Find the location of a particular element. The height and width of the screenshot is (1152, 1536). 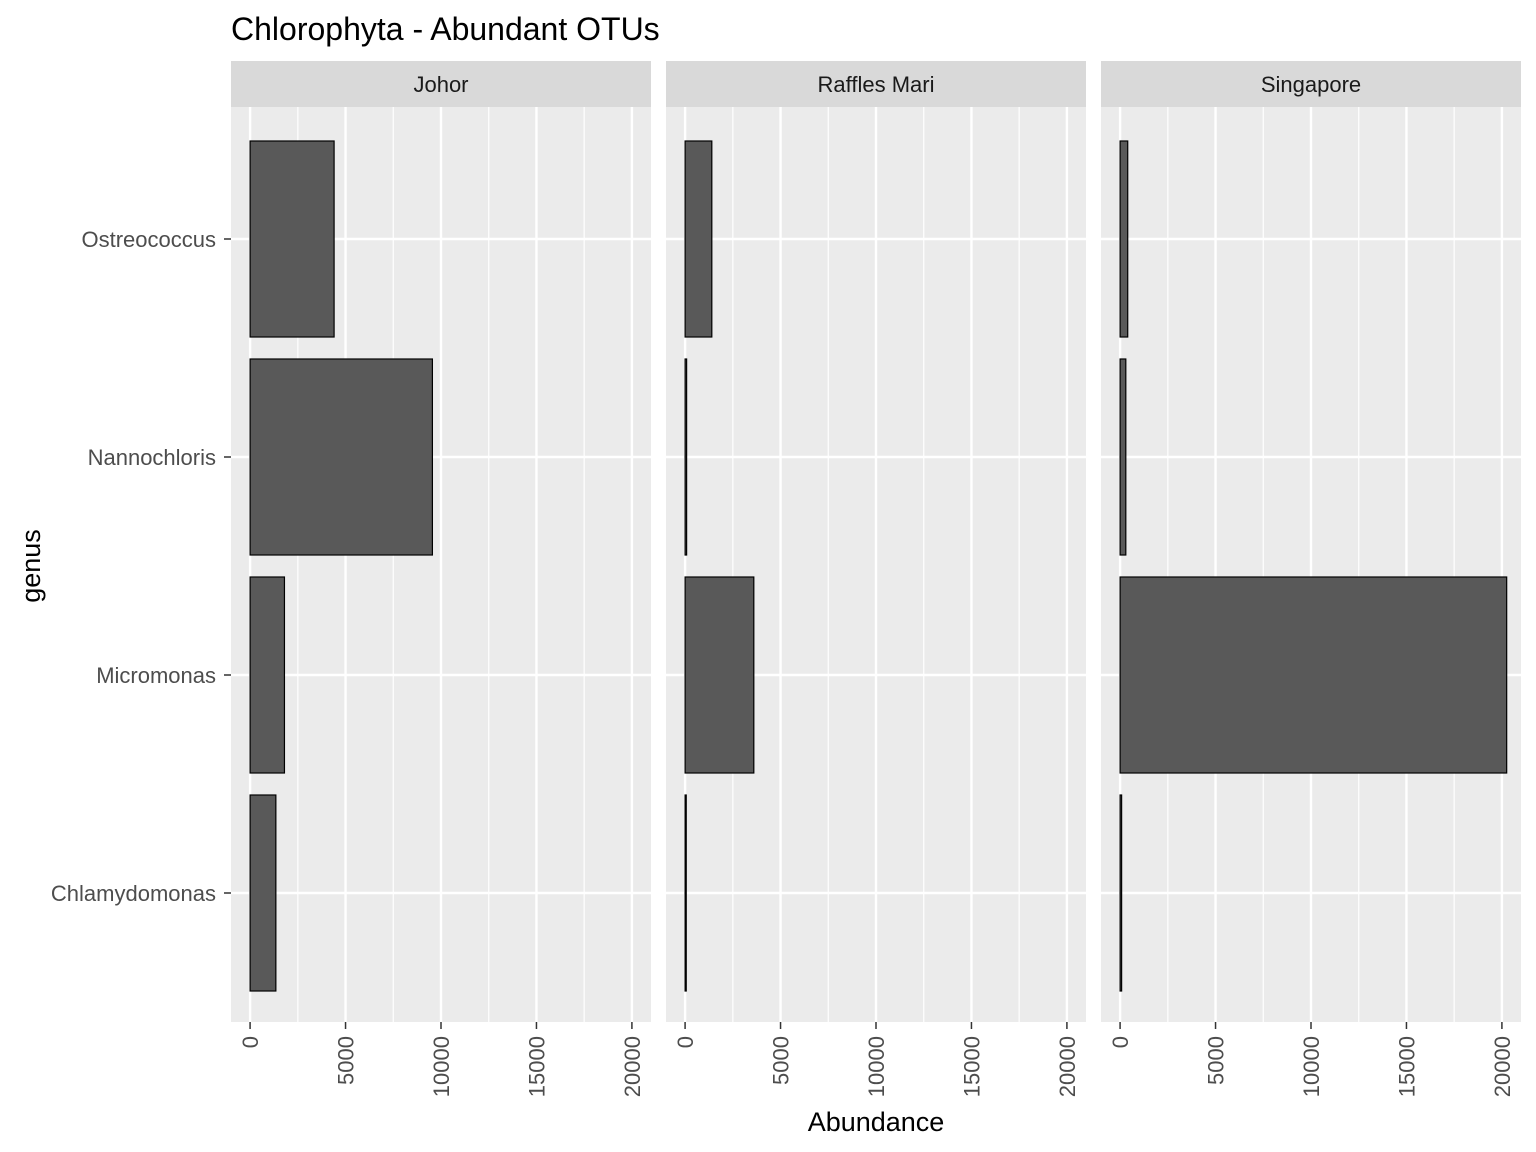

y-tick-label: Nannochloris is located at coordinates (152, 457).